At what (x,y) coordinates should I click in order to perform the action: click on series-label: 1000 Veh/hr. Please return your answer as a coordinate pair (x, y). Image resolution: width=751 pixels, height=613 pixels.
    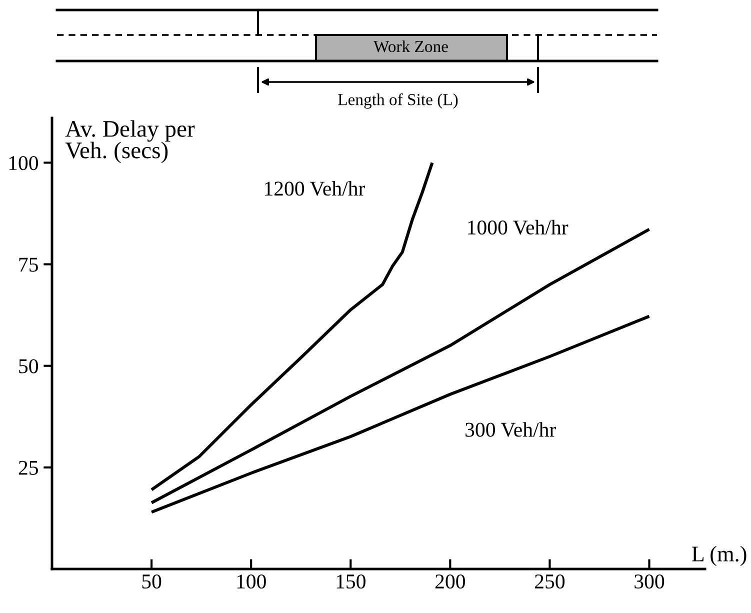
    Looking at the image, I should click on (518, 227).